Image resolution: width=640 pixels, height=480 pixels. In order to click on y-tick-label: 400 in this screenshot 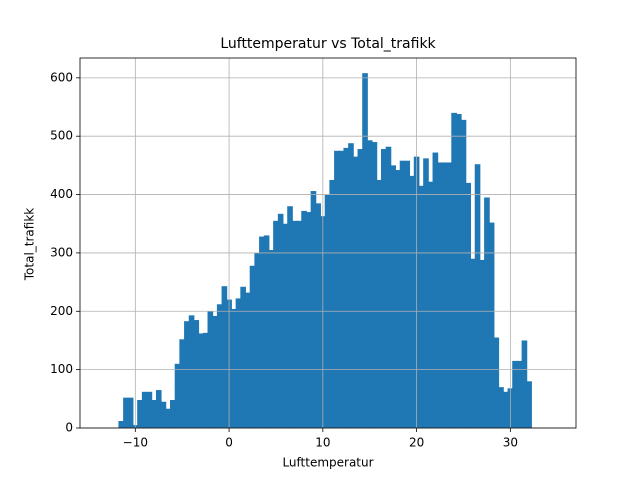, I will do `click(61, 194)`.